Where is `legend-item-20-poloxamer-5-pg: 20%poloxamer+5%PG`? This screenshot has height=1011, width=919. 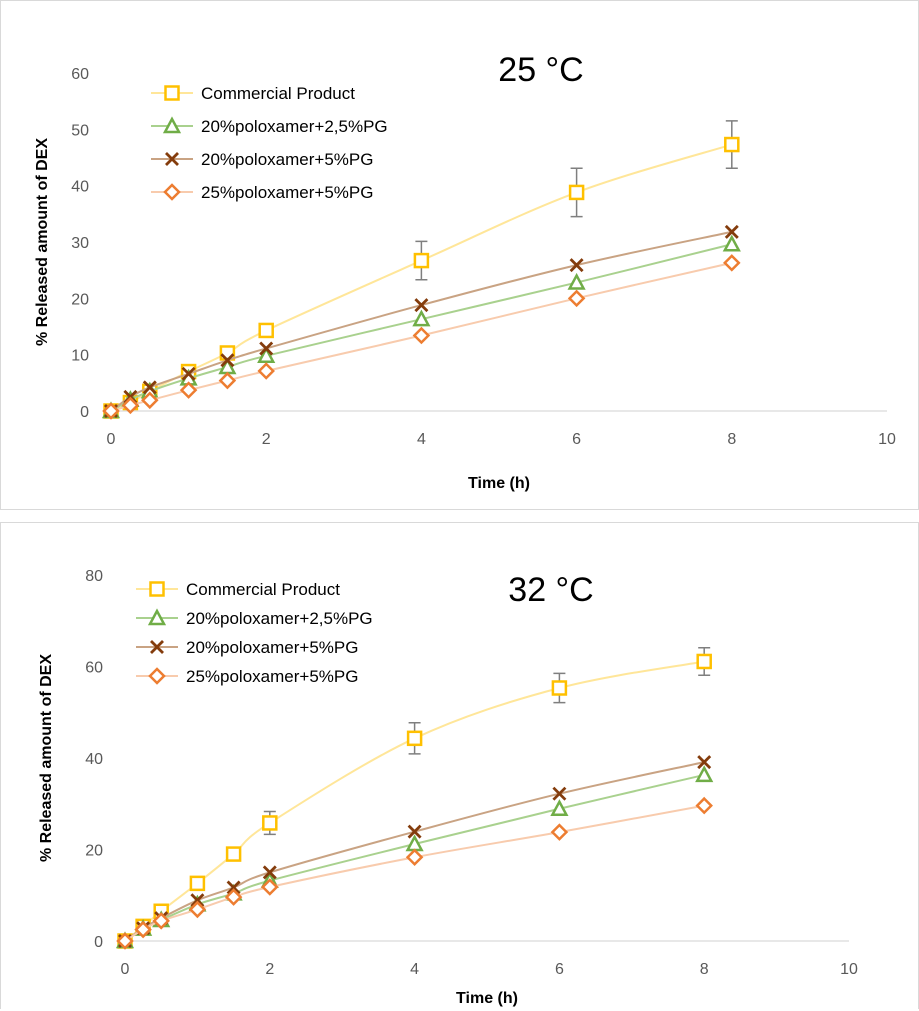 legend-item-20-poloxamer-5-pg: 20%poloxamer+5%PG is located at coordinates (247, 647).